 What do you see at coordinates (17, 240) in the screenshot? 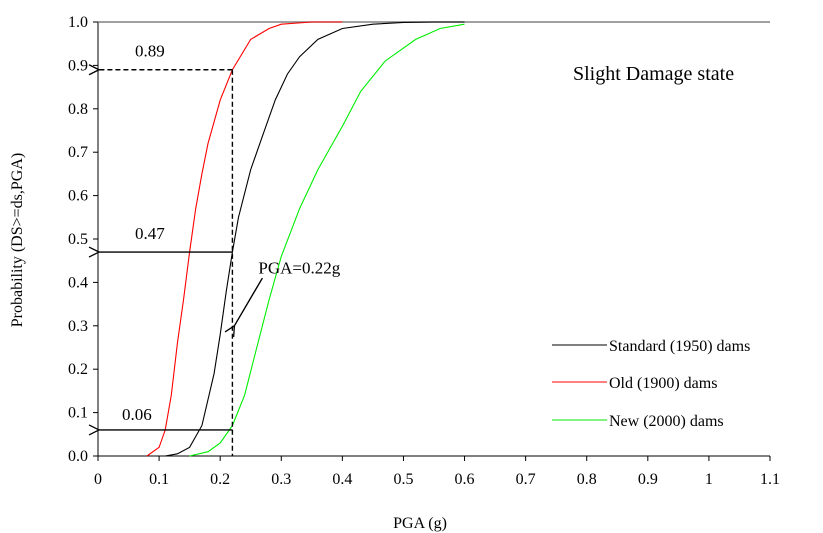
I see `y-axis-label: Probability (DS>=ds,PGA)` at bounding box center [17, 240].